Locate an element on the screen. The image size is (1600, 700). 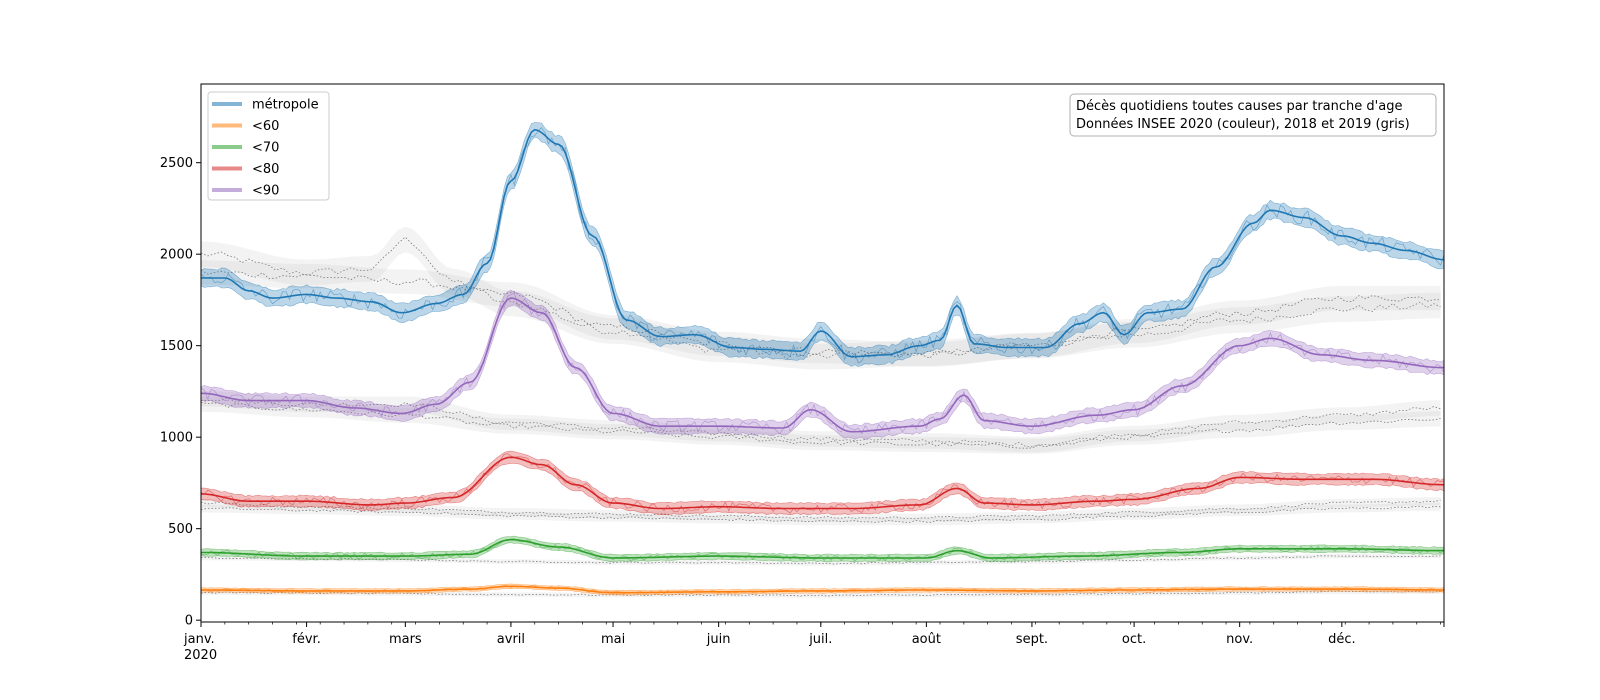
x-tick-label: juil. is located at coordinates (820, 639).